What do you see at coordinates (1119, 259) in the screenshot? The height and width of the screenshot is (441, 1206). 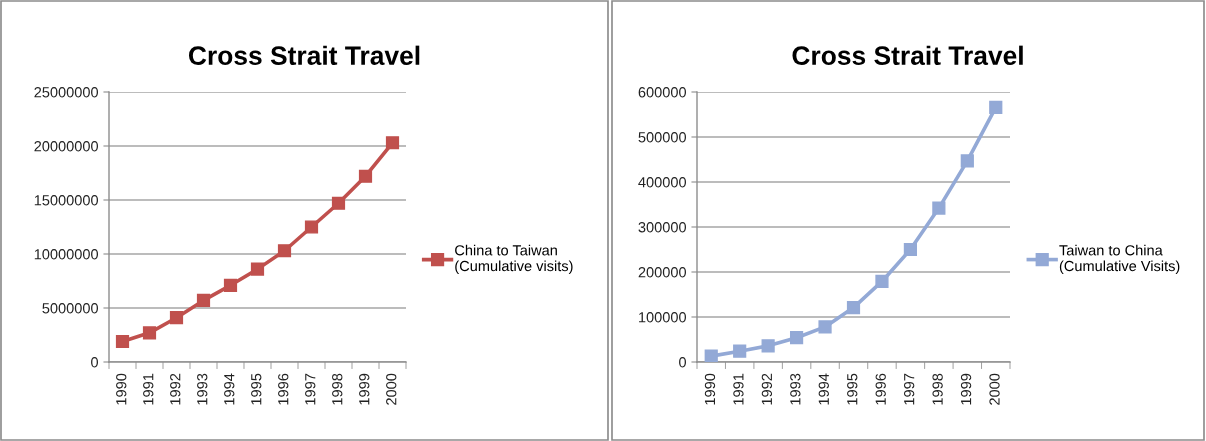 I see `legend-label: Taiwan to China (Cumulative Visits)` at bounding box center [1119, 259].